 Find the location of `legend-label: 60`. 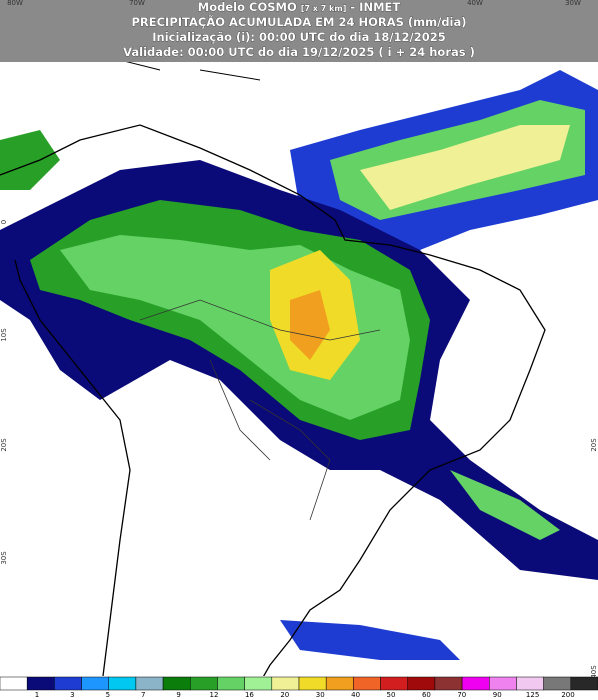

legend-label: 60 is located at coordinates (426, 695).